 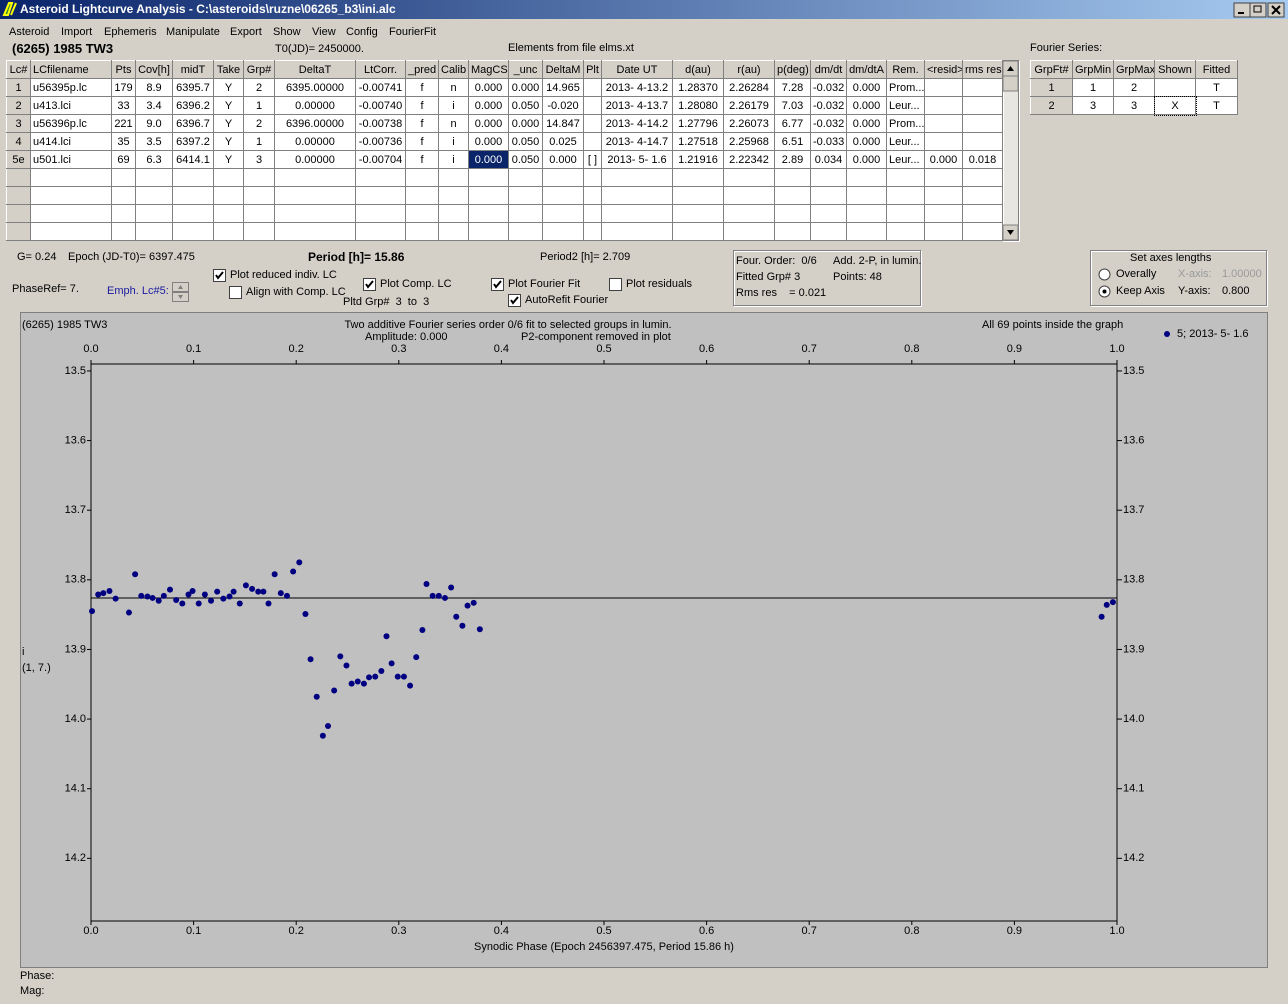 What do you see at coordinates (154, 141) in the screenshot?
I see `table-cell: 3.5` at bounding box center [154, 141].